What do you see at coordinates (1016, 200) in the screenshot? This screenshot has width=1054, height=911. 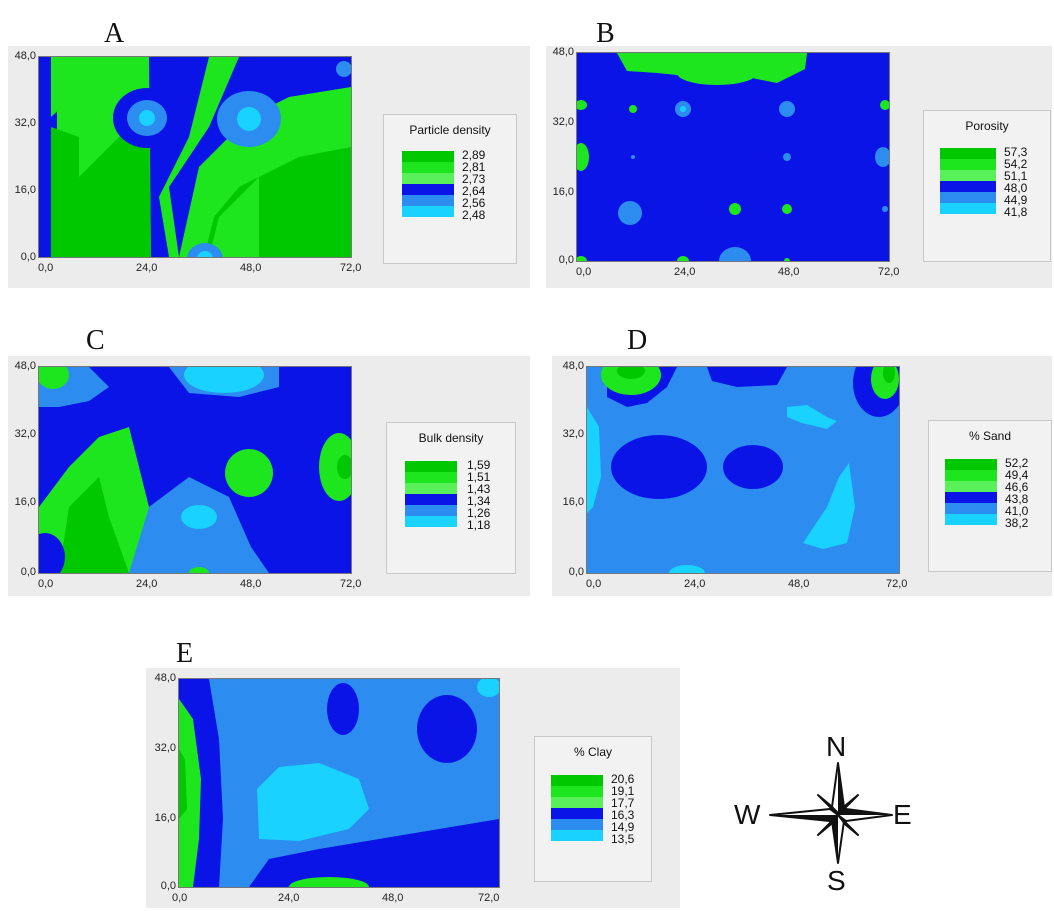 I see `legend-value: 44,9` at bounding box center [1016, 200].